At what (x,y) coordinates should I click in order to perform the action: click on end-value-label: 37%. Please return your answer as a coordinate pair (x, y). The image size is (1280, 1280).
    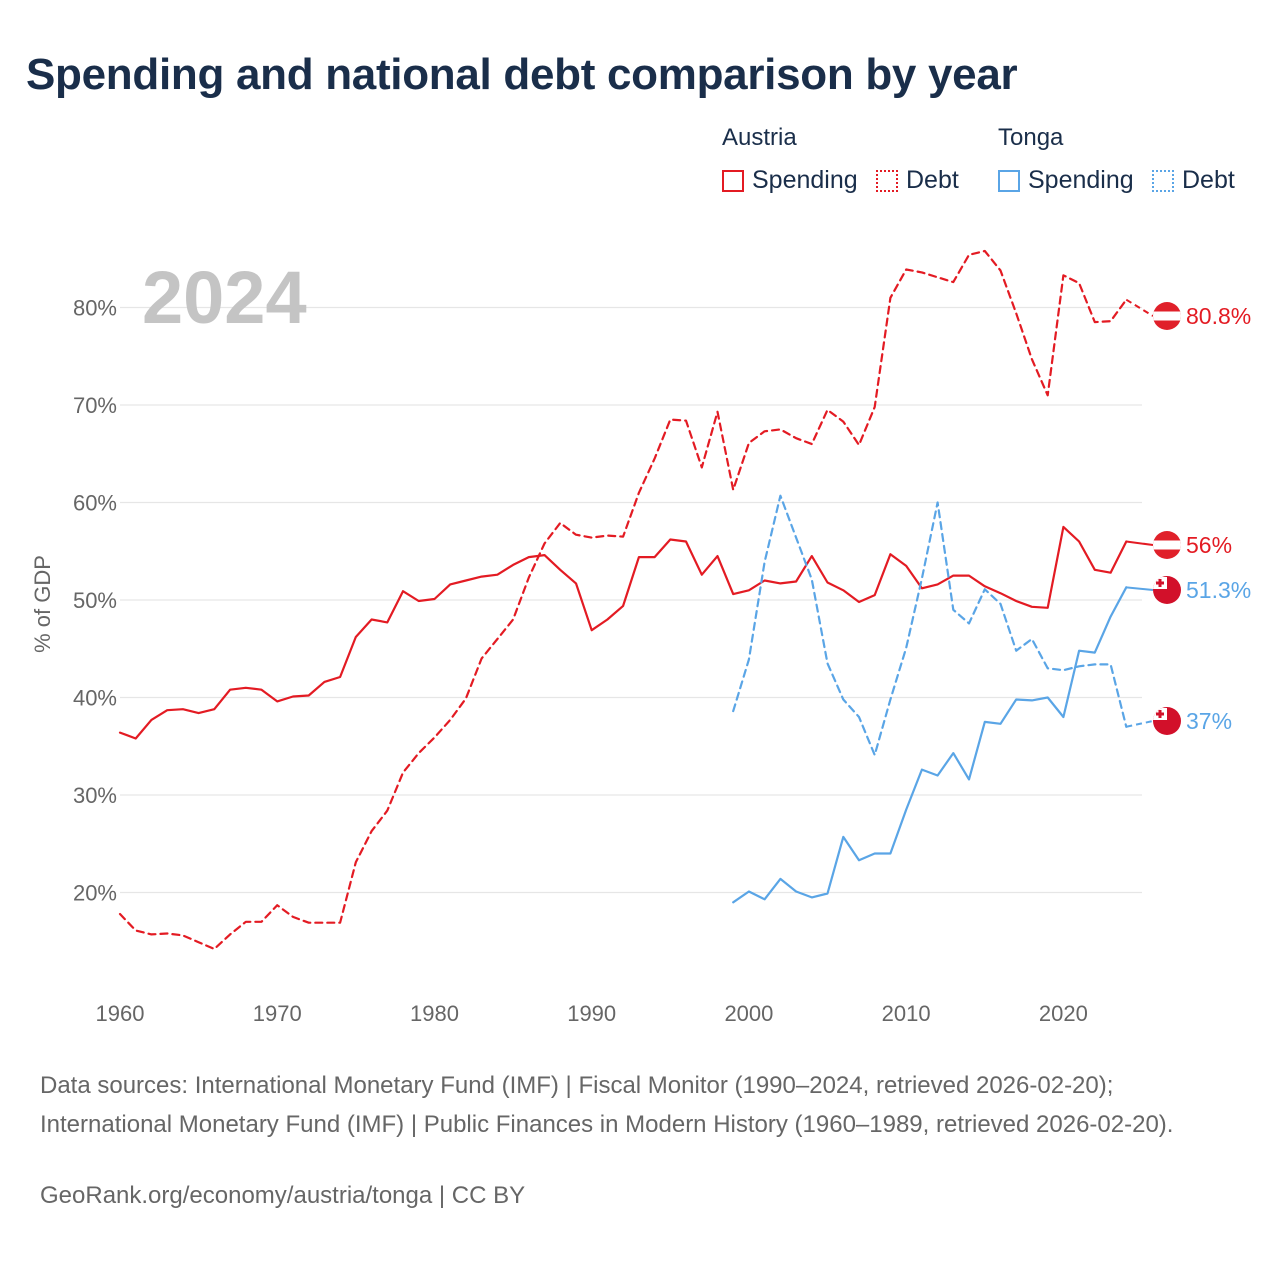
    Looking at the image, I should click on (1209, 721).